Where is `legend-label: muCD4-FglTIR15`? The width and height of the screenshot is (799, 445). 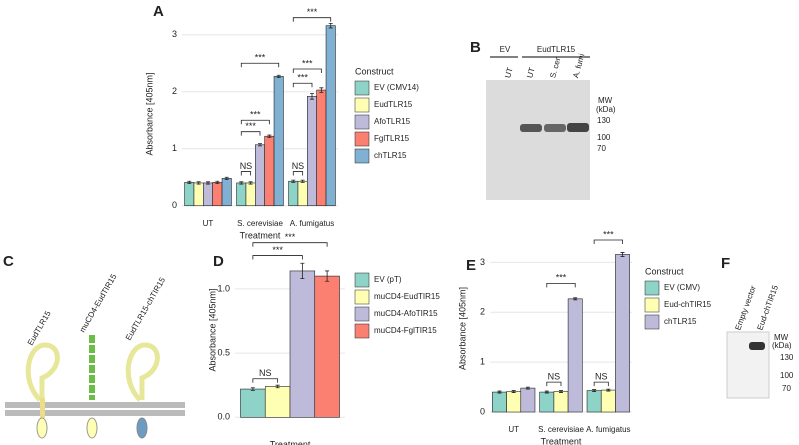
legend-label: muCD4-FglTIR15 is located at coordinates (405, 330).